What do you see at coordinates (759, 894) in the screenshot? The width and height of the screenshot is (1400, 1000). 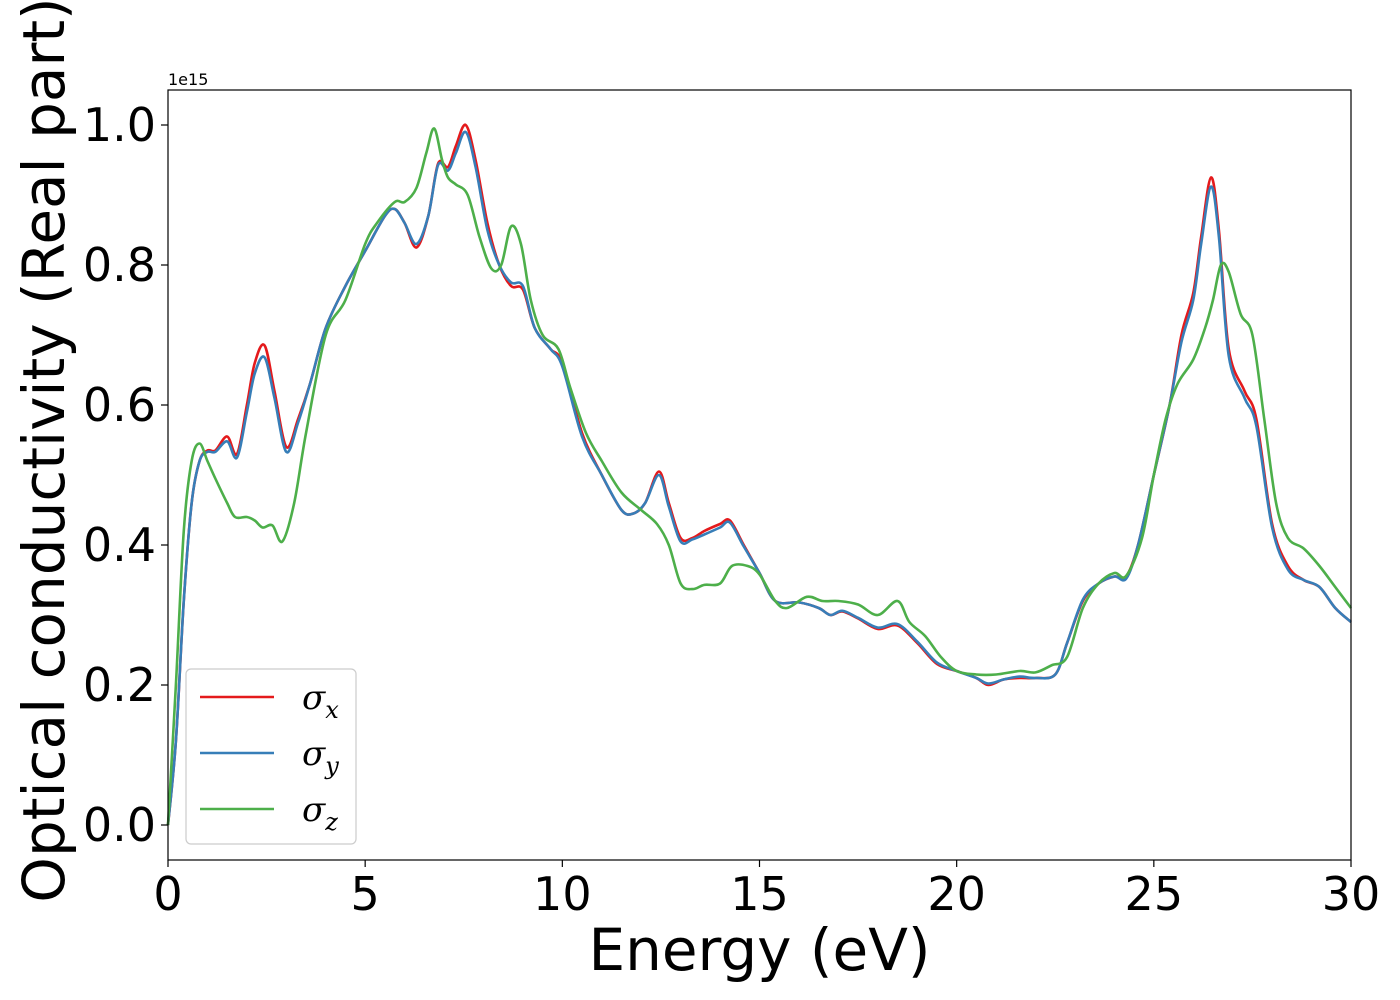 I see `x-tick-label: 15` at bounding box center [759, 894].